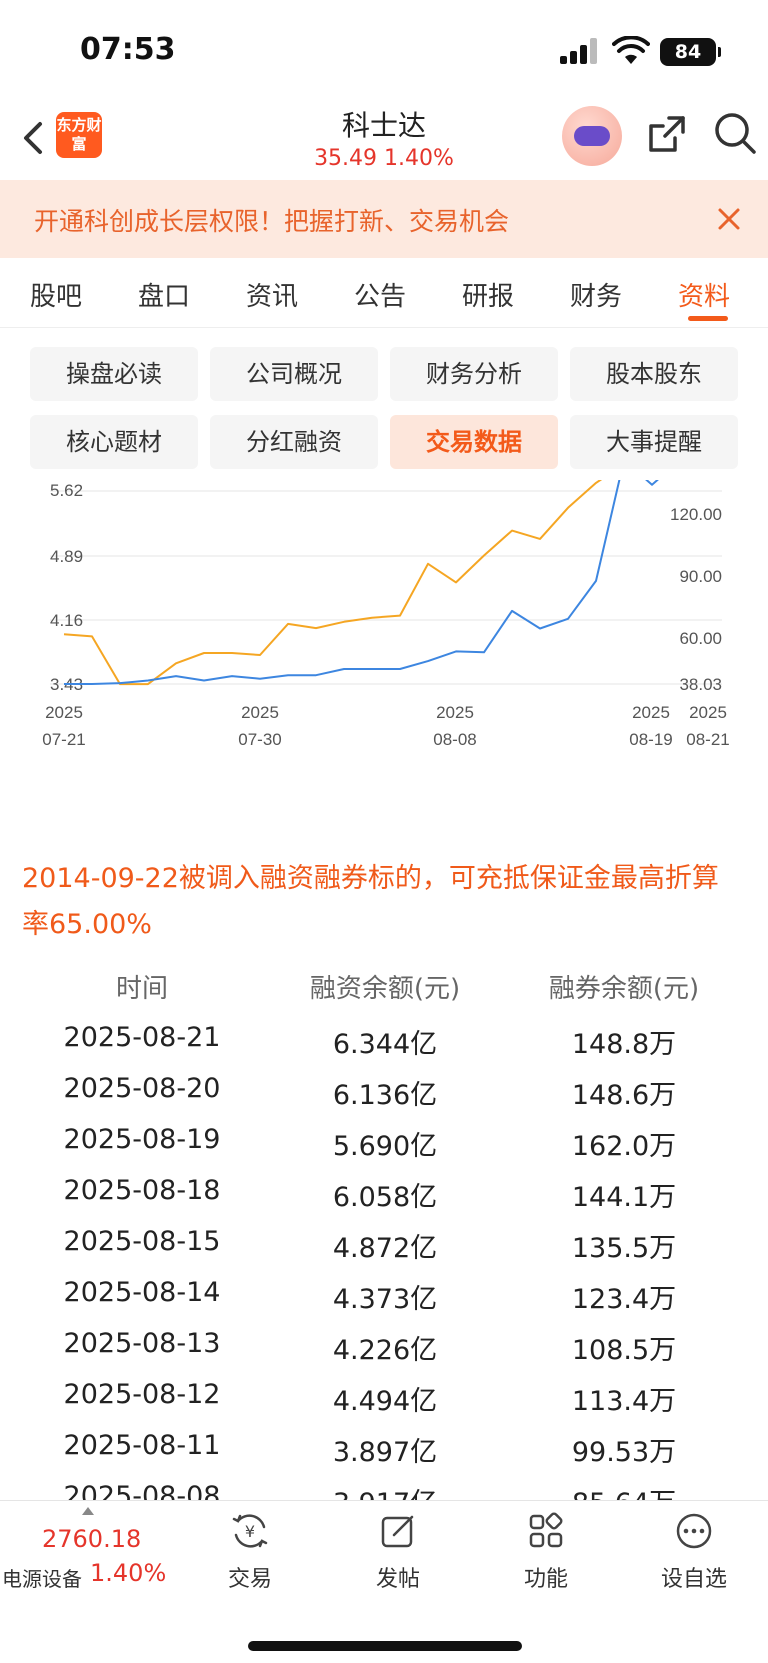 Image resolution: width=768 pixels, height=1663 pixels. I want to click on subtab-company-overview: 公司概况, so click(294, 374).